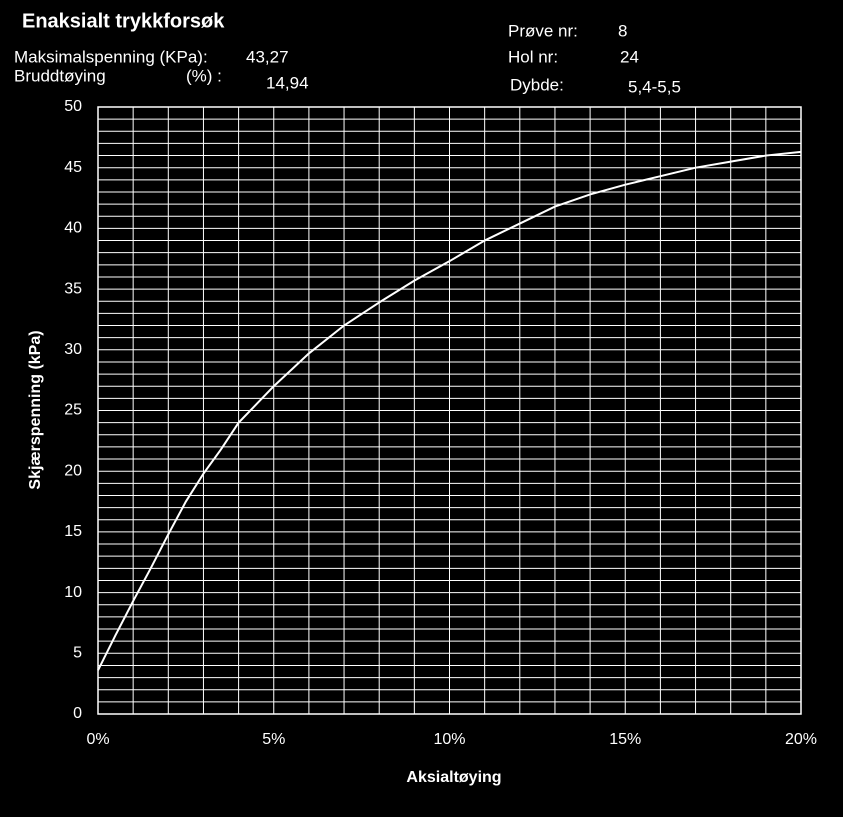 The image size is (843, 817). I want to click on y-tick-label: 5, so click(77, 653).